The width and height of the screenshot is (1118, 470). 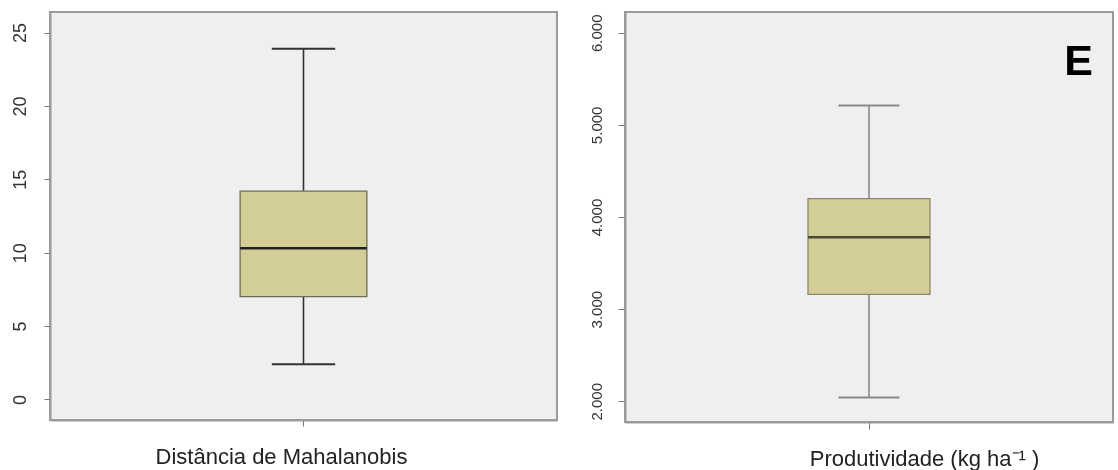 What do you see at coordinates (19, 106) in the screenshot?
I see `y-tick-label: 20` at bounding box center [19, 106].